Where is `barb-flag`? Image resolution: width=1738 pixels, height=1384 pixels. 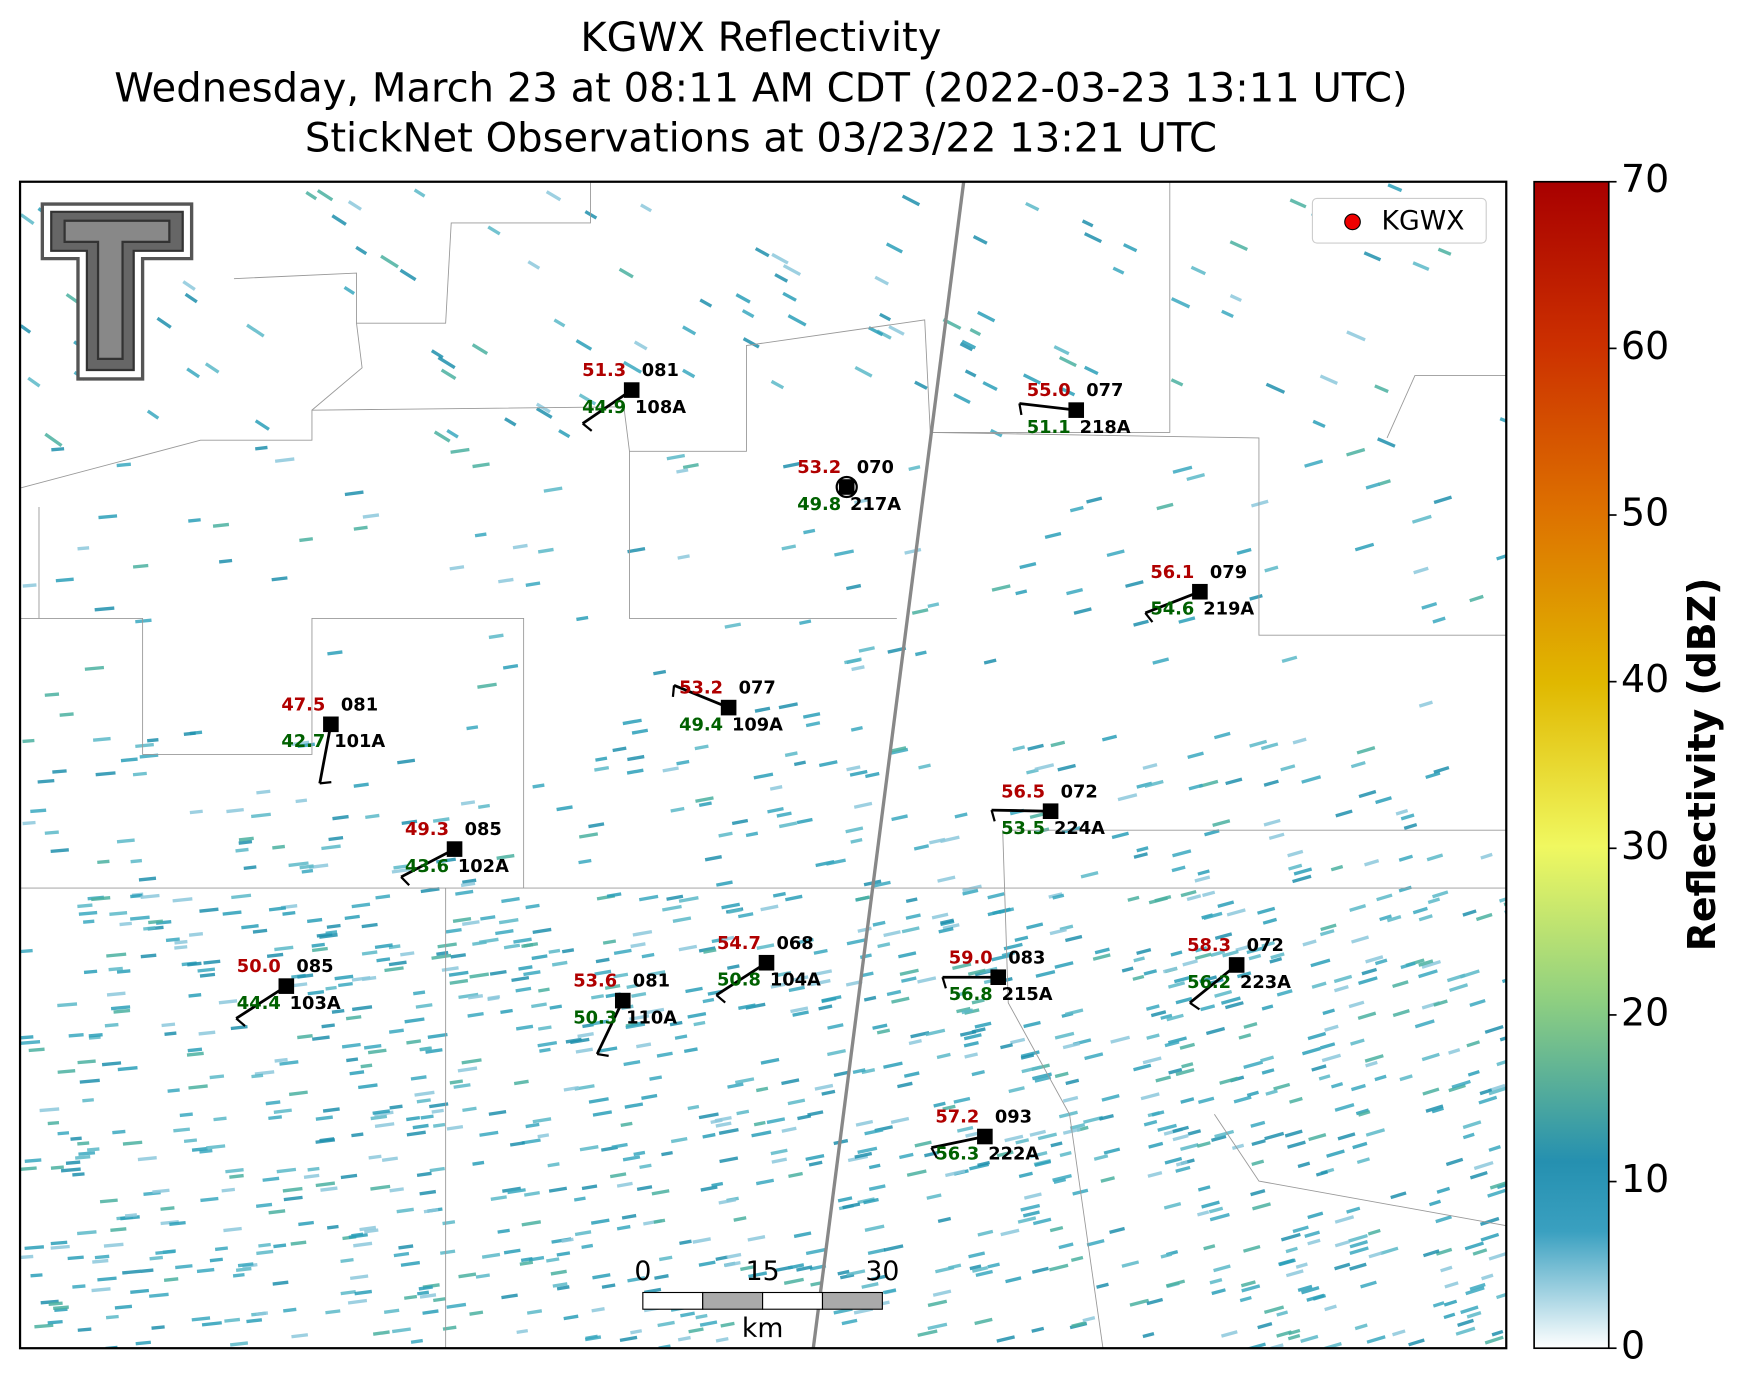 barb-flag is located at coordinates (993, 815).